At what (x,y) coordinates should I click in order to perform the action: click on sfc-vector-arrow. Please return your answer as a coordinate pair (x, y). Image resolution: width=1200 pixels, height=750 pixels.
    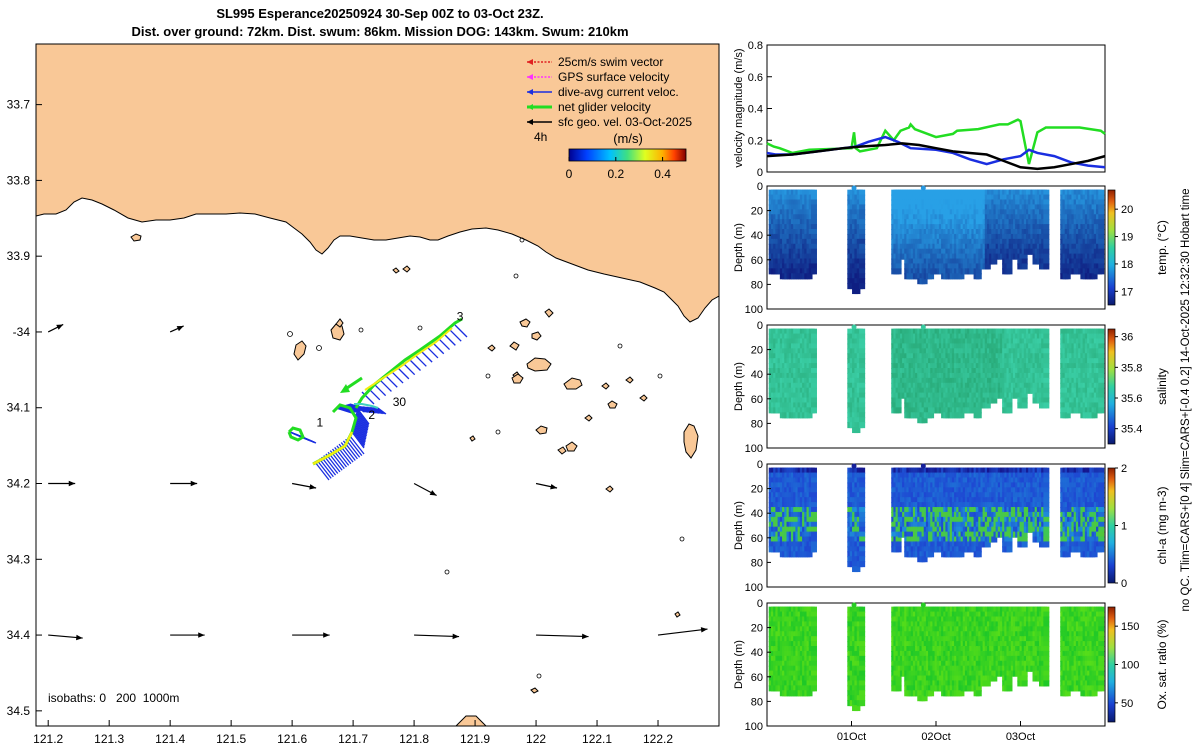
    Looking at the image, I should click on (682, 632).